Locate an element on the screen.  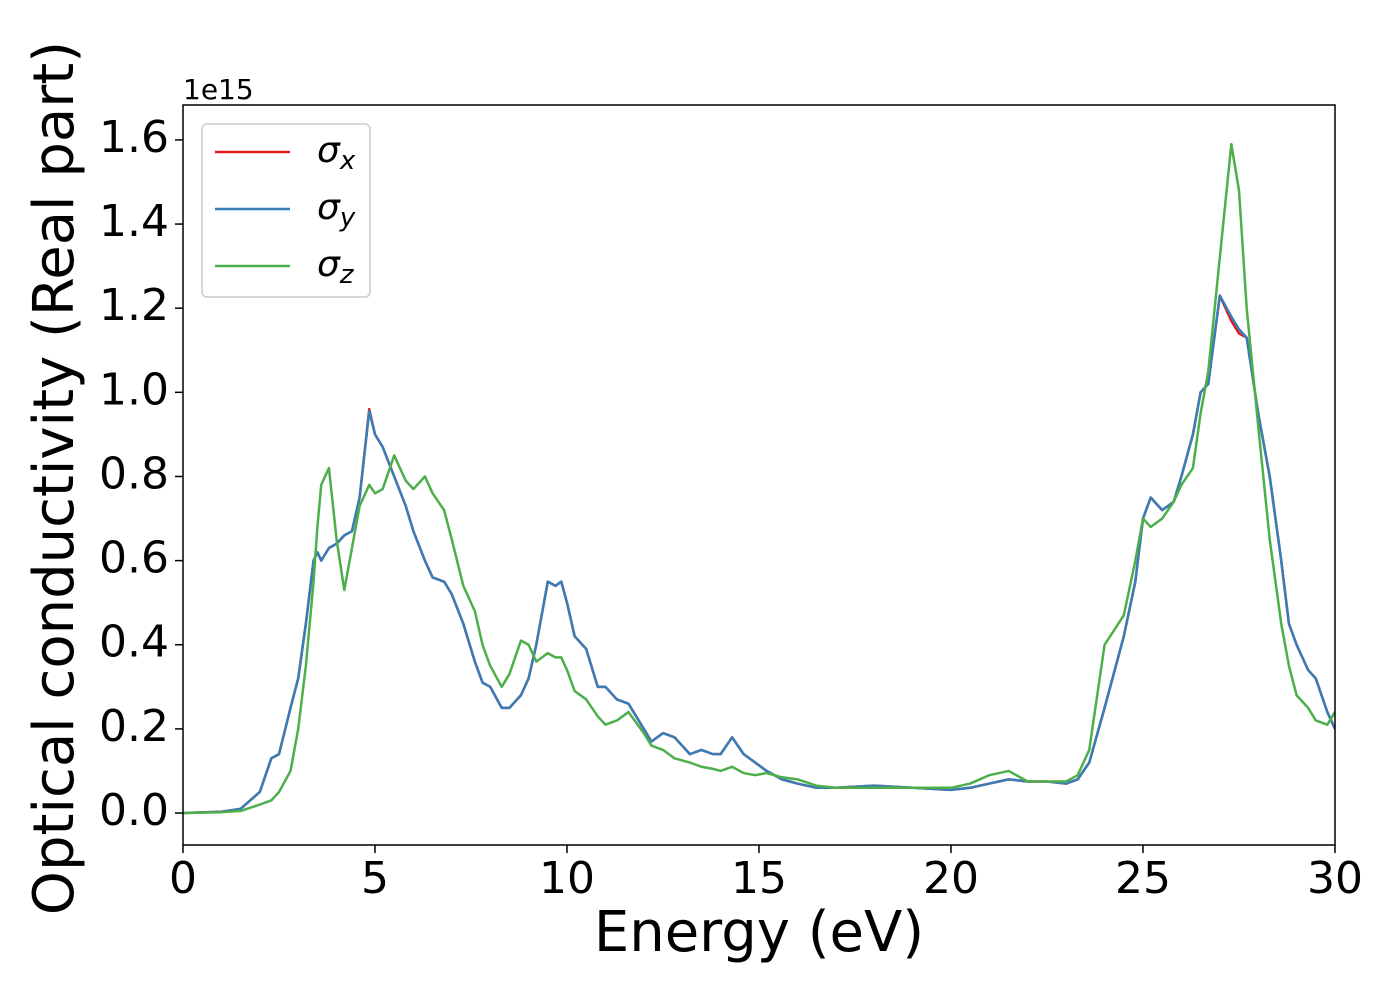
y-tick-label: 1.2 is located at coordinates (134, 305).